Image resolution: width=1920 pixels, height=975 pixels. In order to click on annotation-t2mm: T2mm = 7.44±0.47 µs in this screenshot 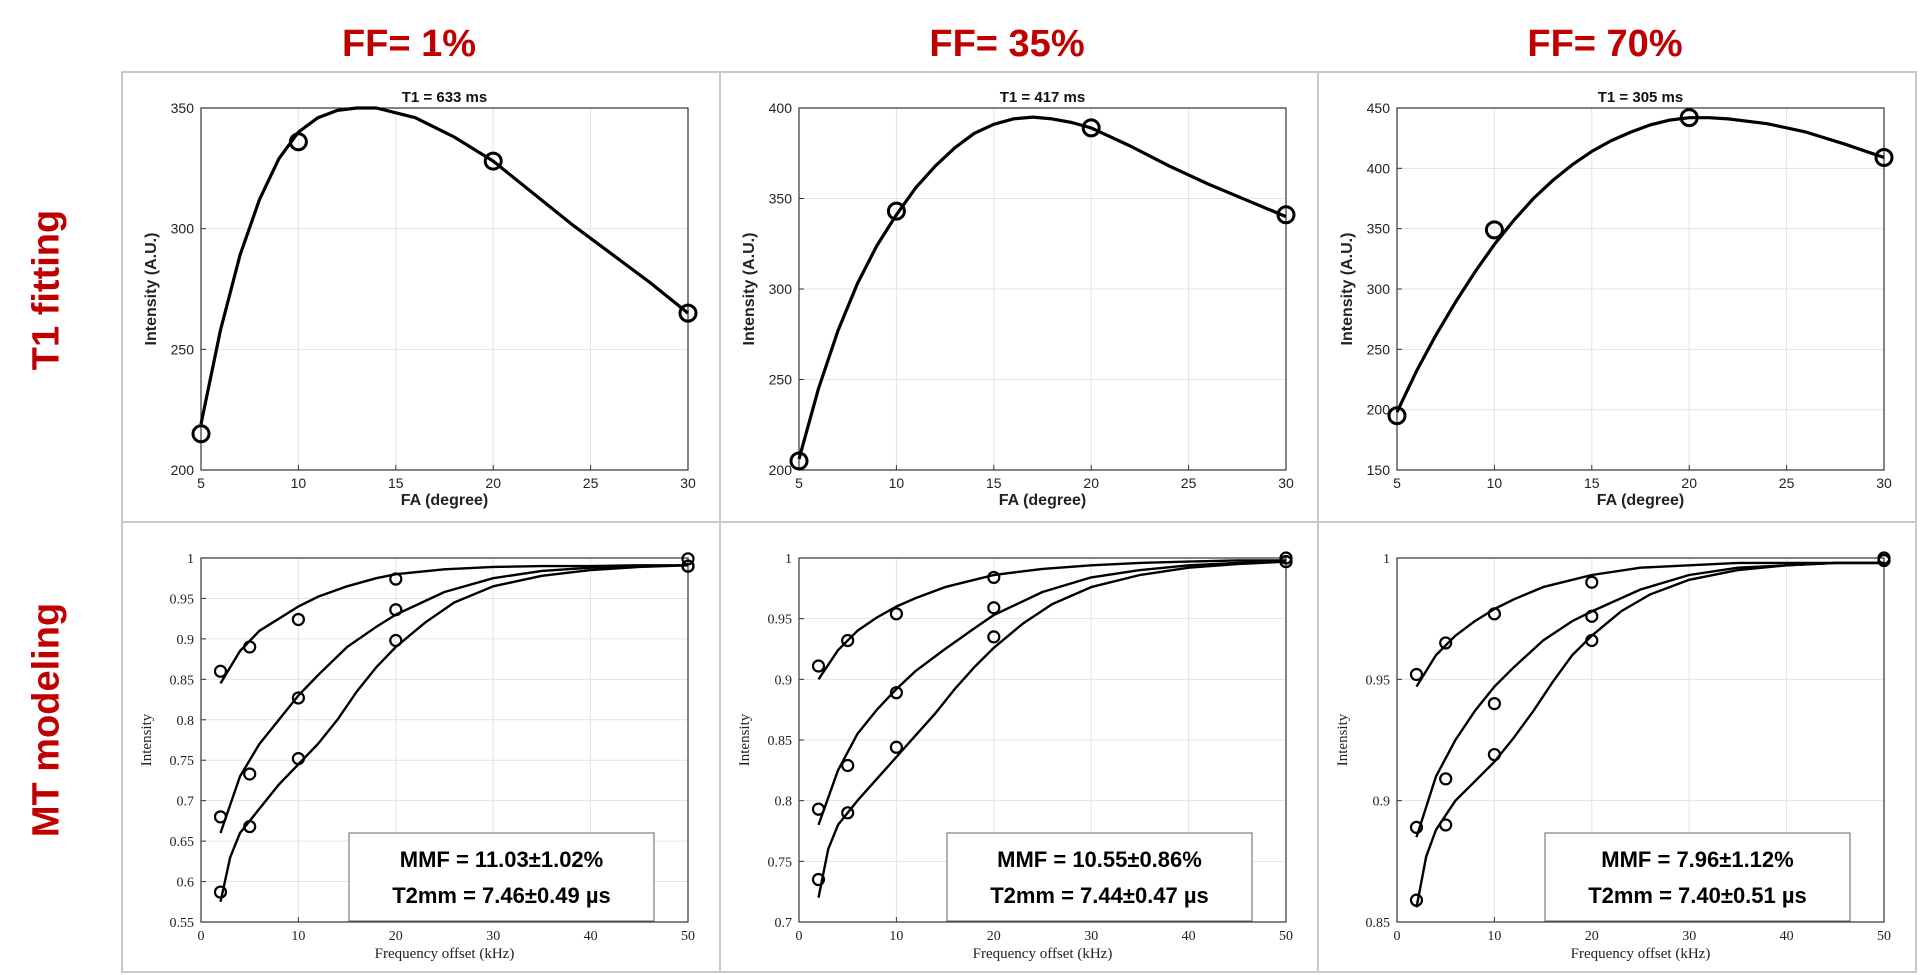, I will do `click(1099, 895)`.